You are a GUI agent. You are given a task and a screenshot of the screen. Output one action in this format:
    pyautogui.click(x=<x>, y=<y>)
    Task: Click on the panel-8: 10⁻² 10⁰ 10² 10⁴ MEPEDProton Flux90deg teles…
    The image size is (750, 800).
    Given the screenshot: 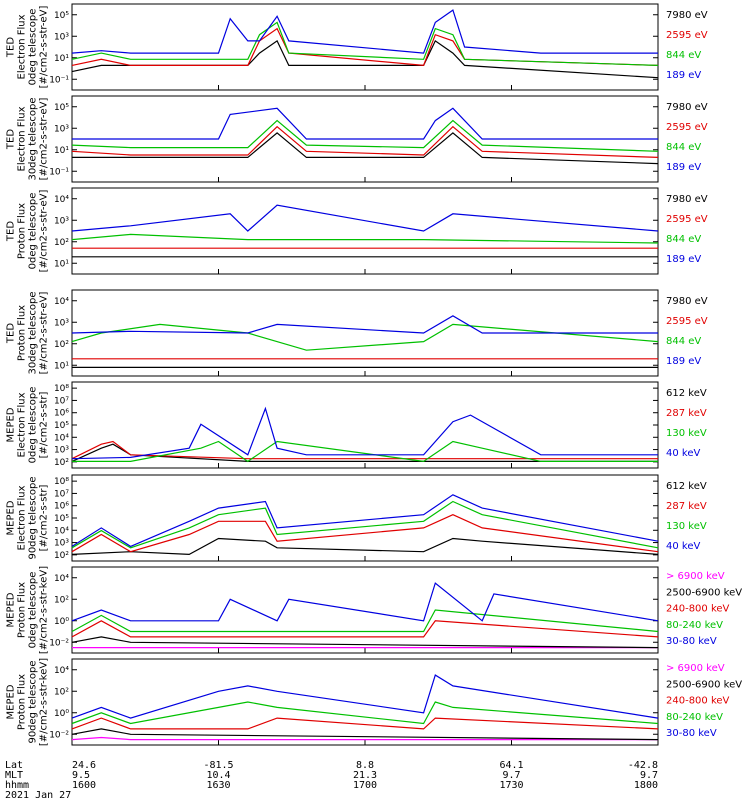 What is the action you would take?
    pyautogui.click(x=374, y=702)
    